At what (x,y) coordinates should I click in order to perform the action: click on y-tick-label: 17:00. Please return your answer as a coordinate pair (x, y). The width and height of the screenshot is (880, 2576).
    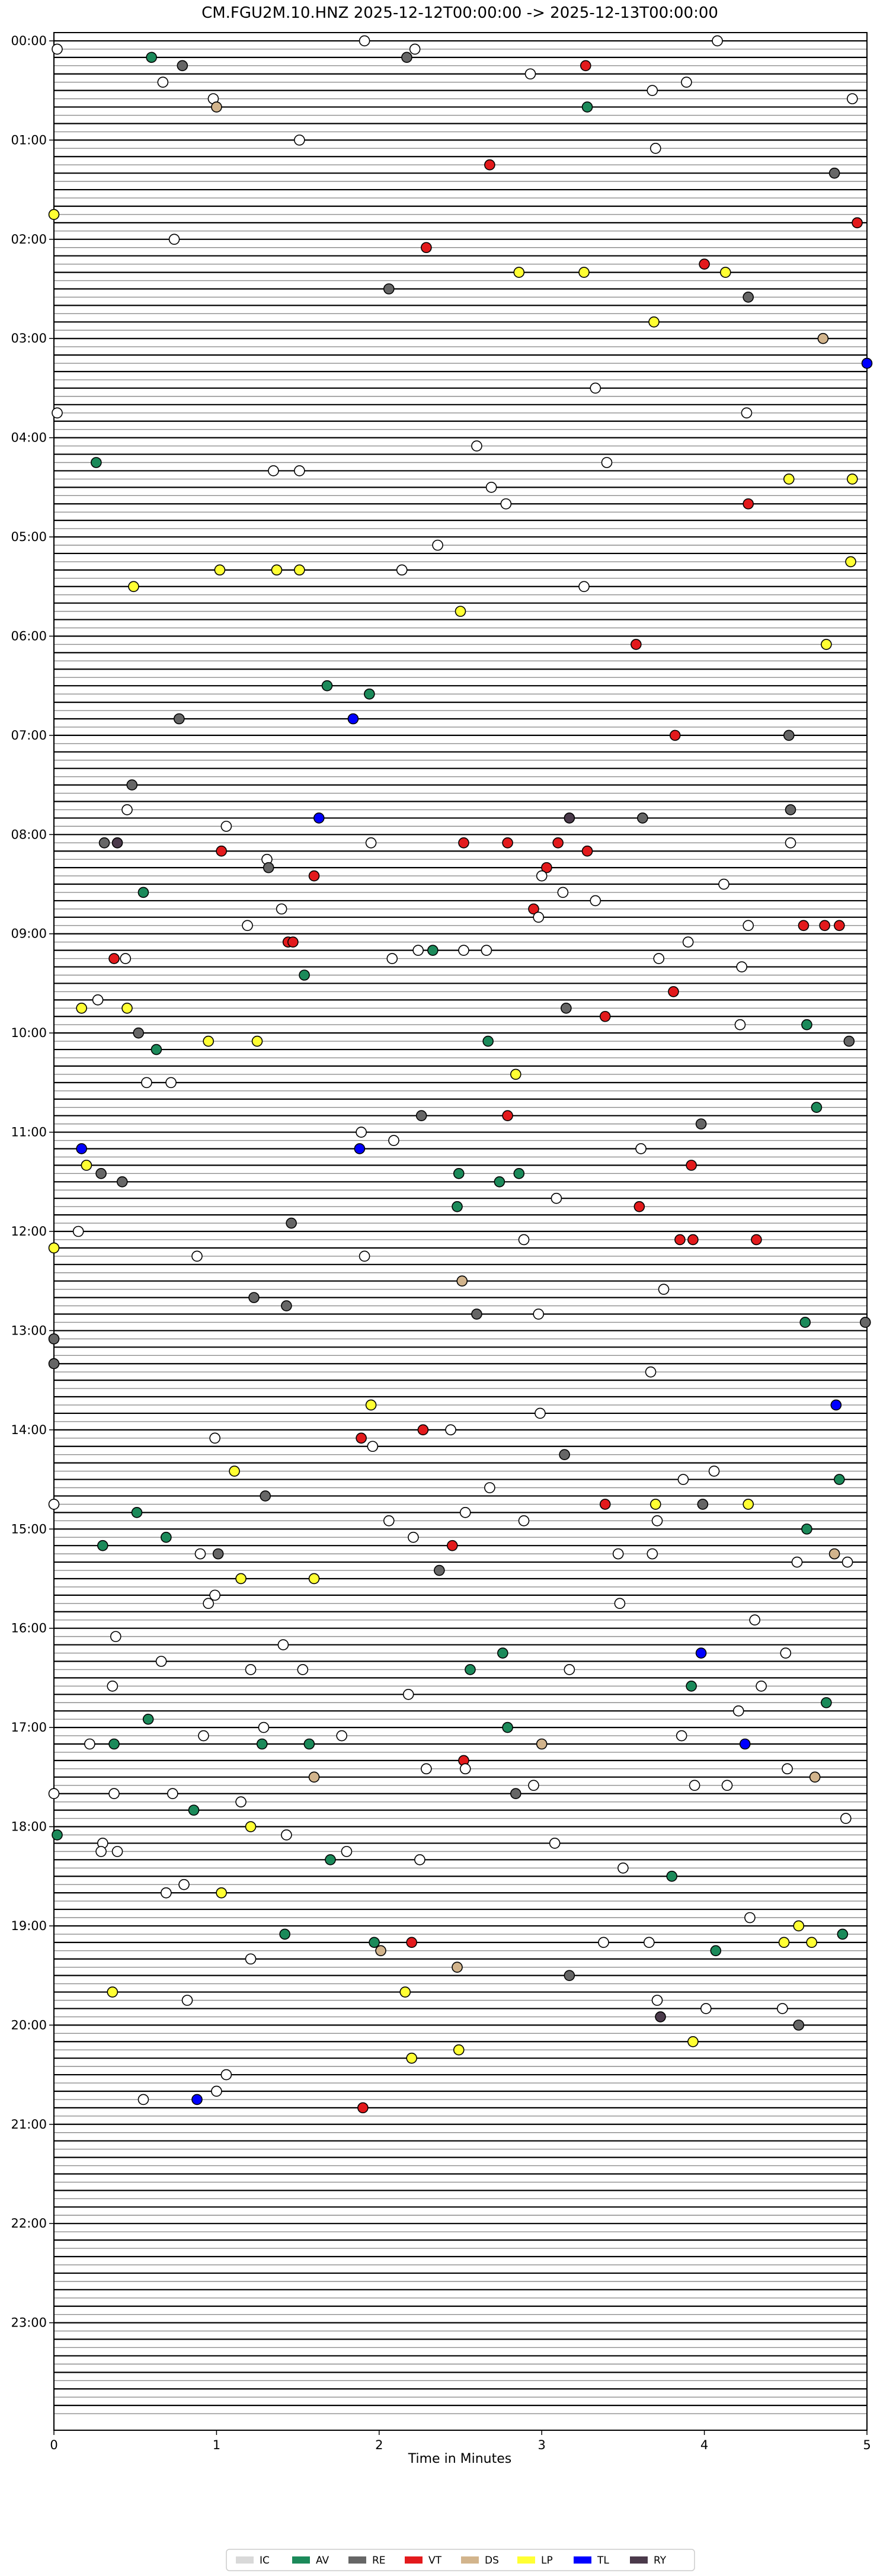
    Looking at the image, I should click on (29, 1727).